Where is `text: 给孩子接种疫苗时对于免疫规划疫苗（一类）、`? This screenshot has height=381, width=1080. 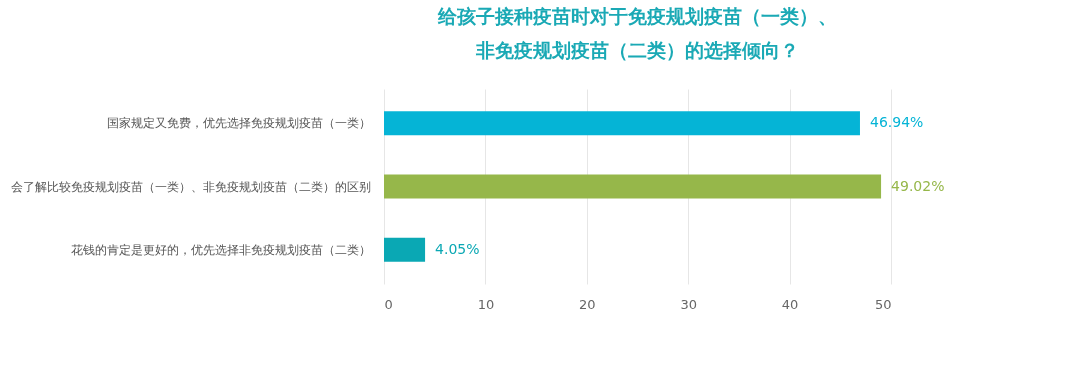
text: 给孩子接种疫苗时对于免疫规划疫苗（一类）、 is located at coordinates (637, 16).